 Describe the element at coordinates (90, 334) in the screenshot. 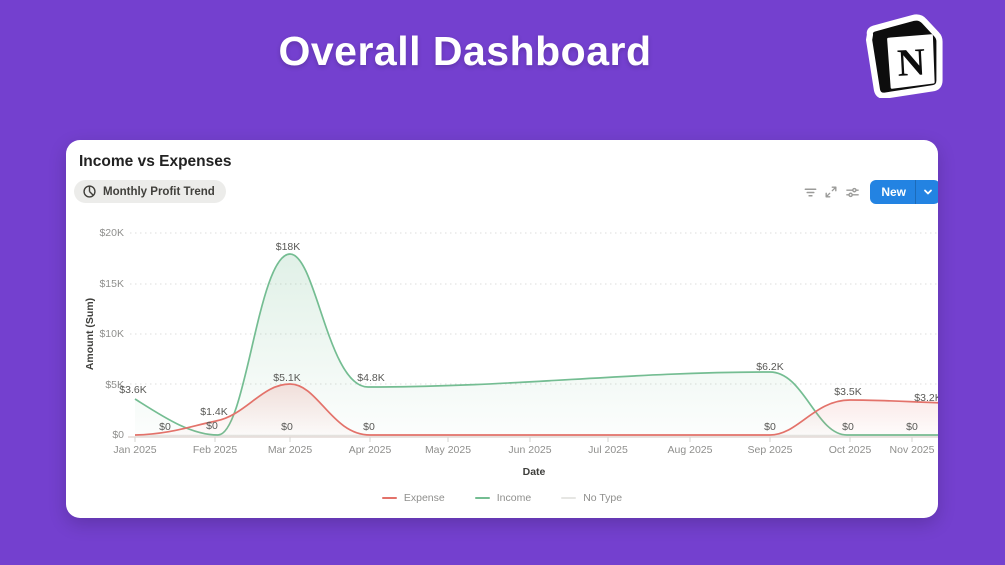

I see `y-axis-title: Amount (Sum)` at that location.